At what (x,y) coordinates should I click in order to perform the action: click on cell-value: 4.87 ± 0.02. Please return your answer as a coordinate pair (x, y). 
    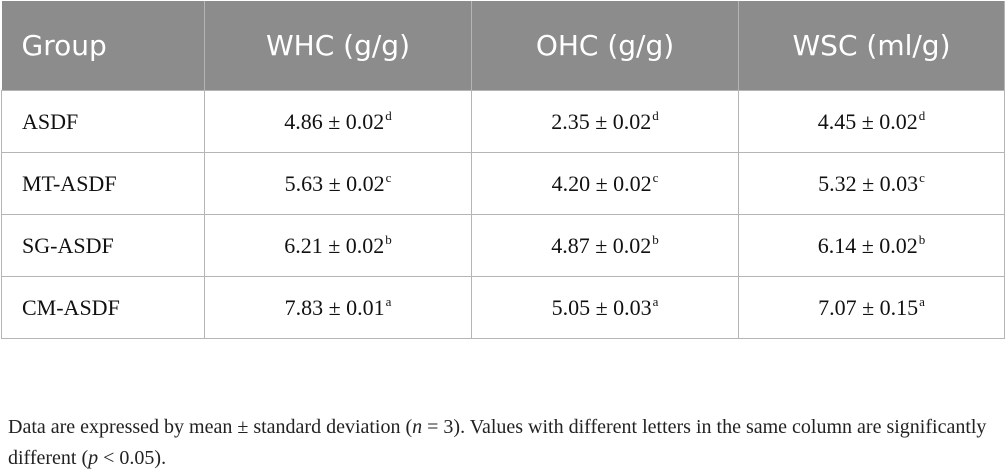
    Looking at the image, I should click on (601, 245).